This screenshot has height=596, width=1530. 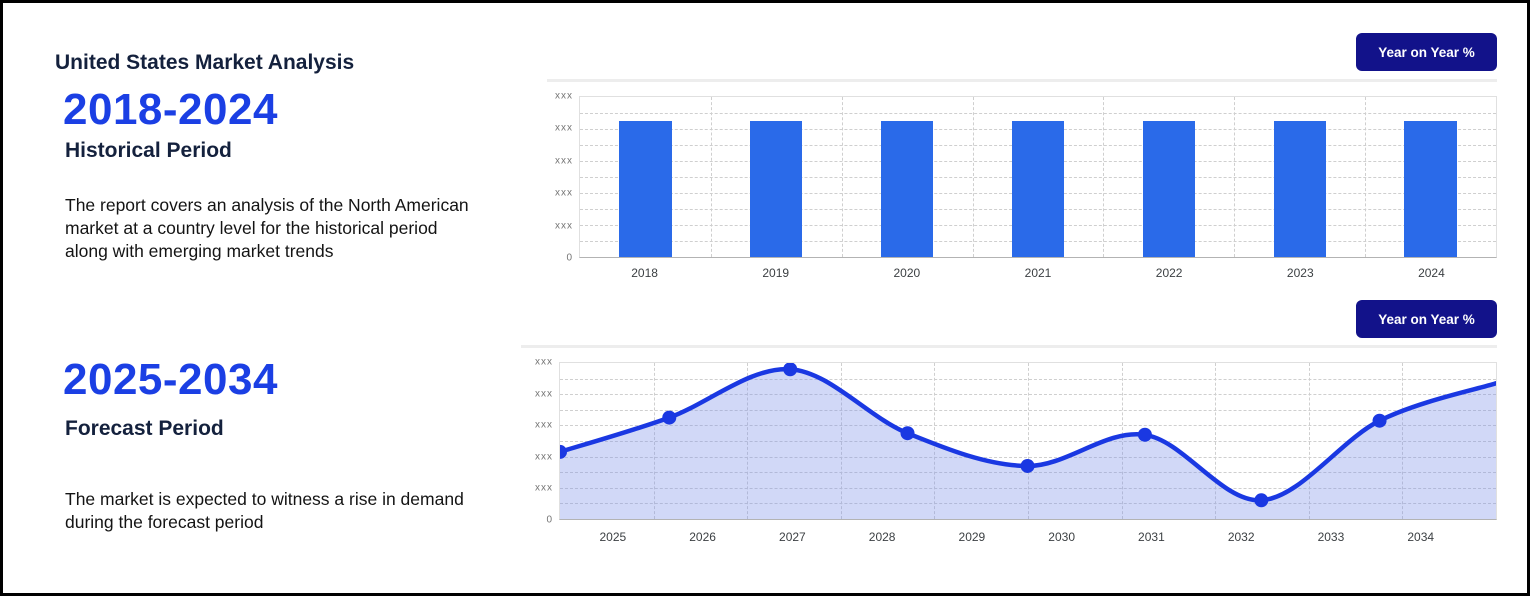 I want to click on page-title: United States Market Analysis, so click(x=205, y=63).